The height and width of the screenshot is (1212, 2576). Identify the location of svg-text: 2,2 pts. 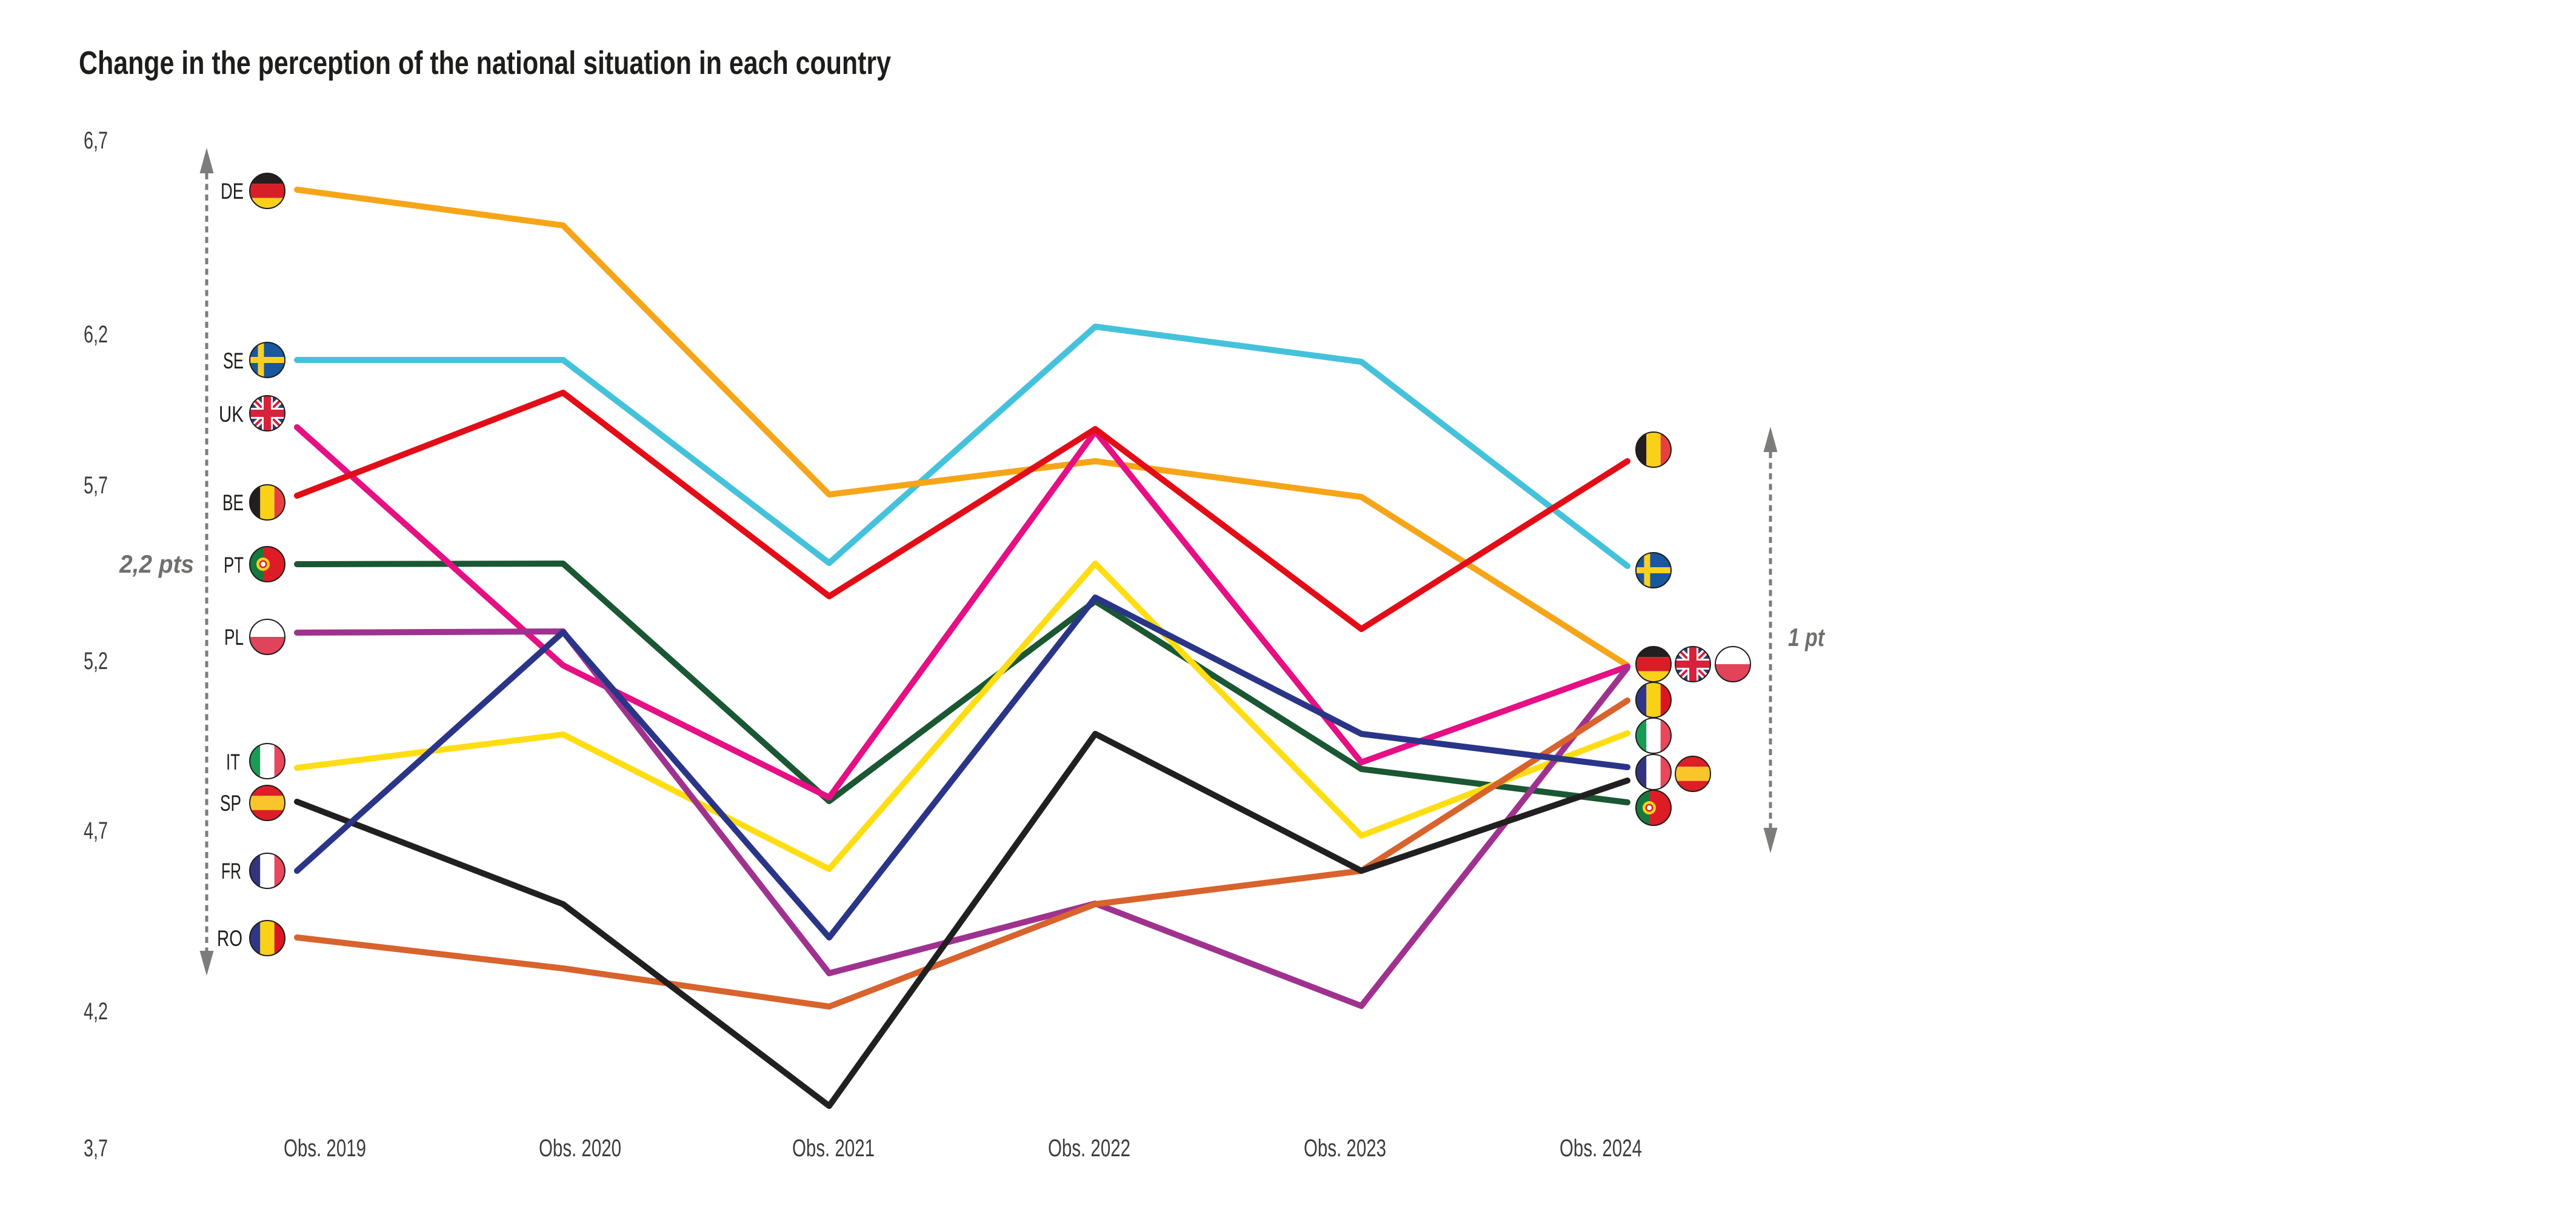
(156, 564).